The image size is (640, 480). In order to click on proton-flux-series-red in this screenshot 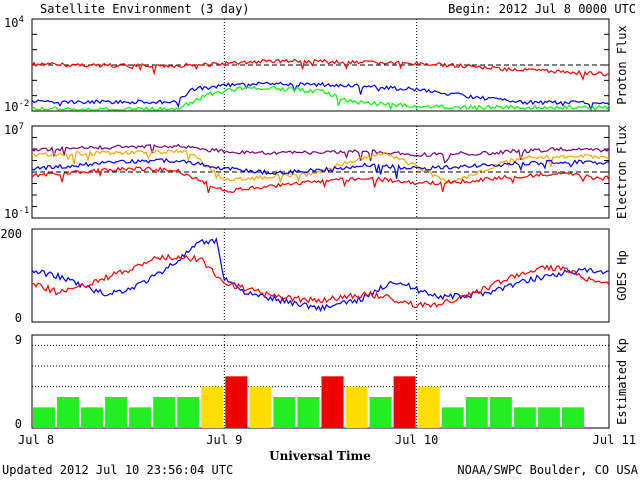, I will do `click(320, 69)`.